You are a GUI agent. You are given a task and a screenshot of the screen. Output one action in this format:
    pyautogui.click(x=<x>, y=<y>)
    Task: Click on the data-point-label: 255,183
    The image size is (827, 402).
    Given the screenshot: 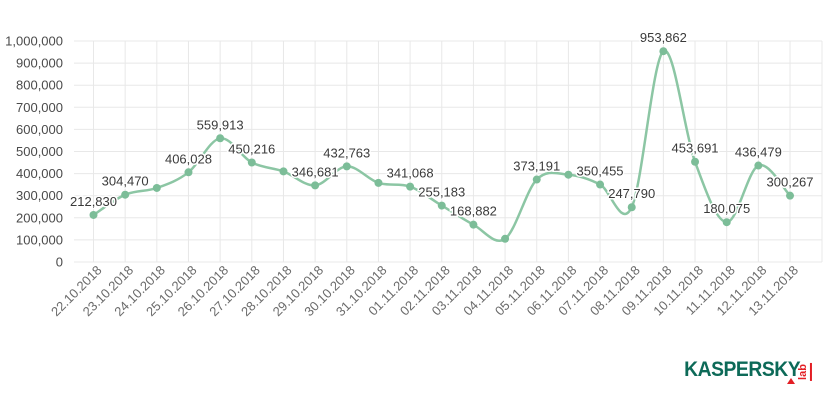 What is the action you would take?
    pyautogui.click(x=441, y=192)
    